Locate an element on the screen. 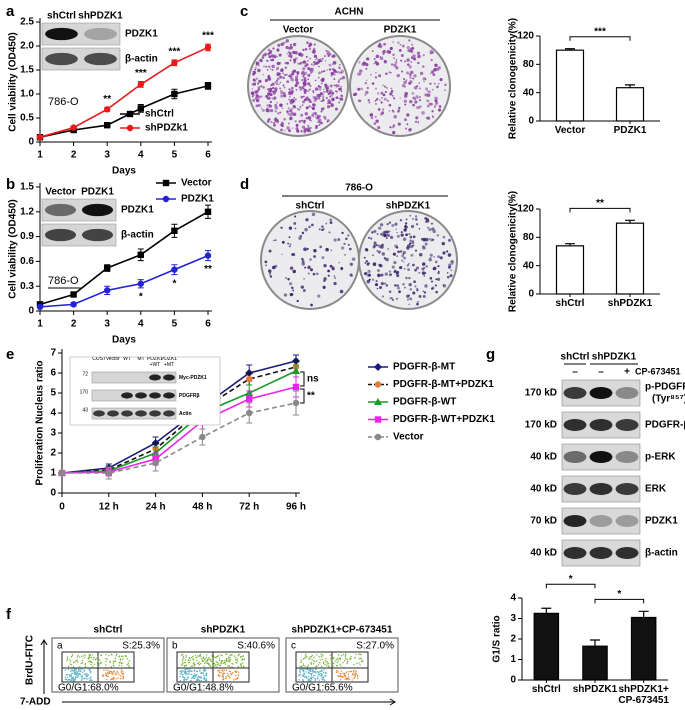 The image size is (685, 710). marker is located at coordinates (109, 473).